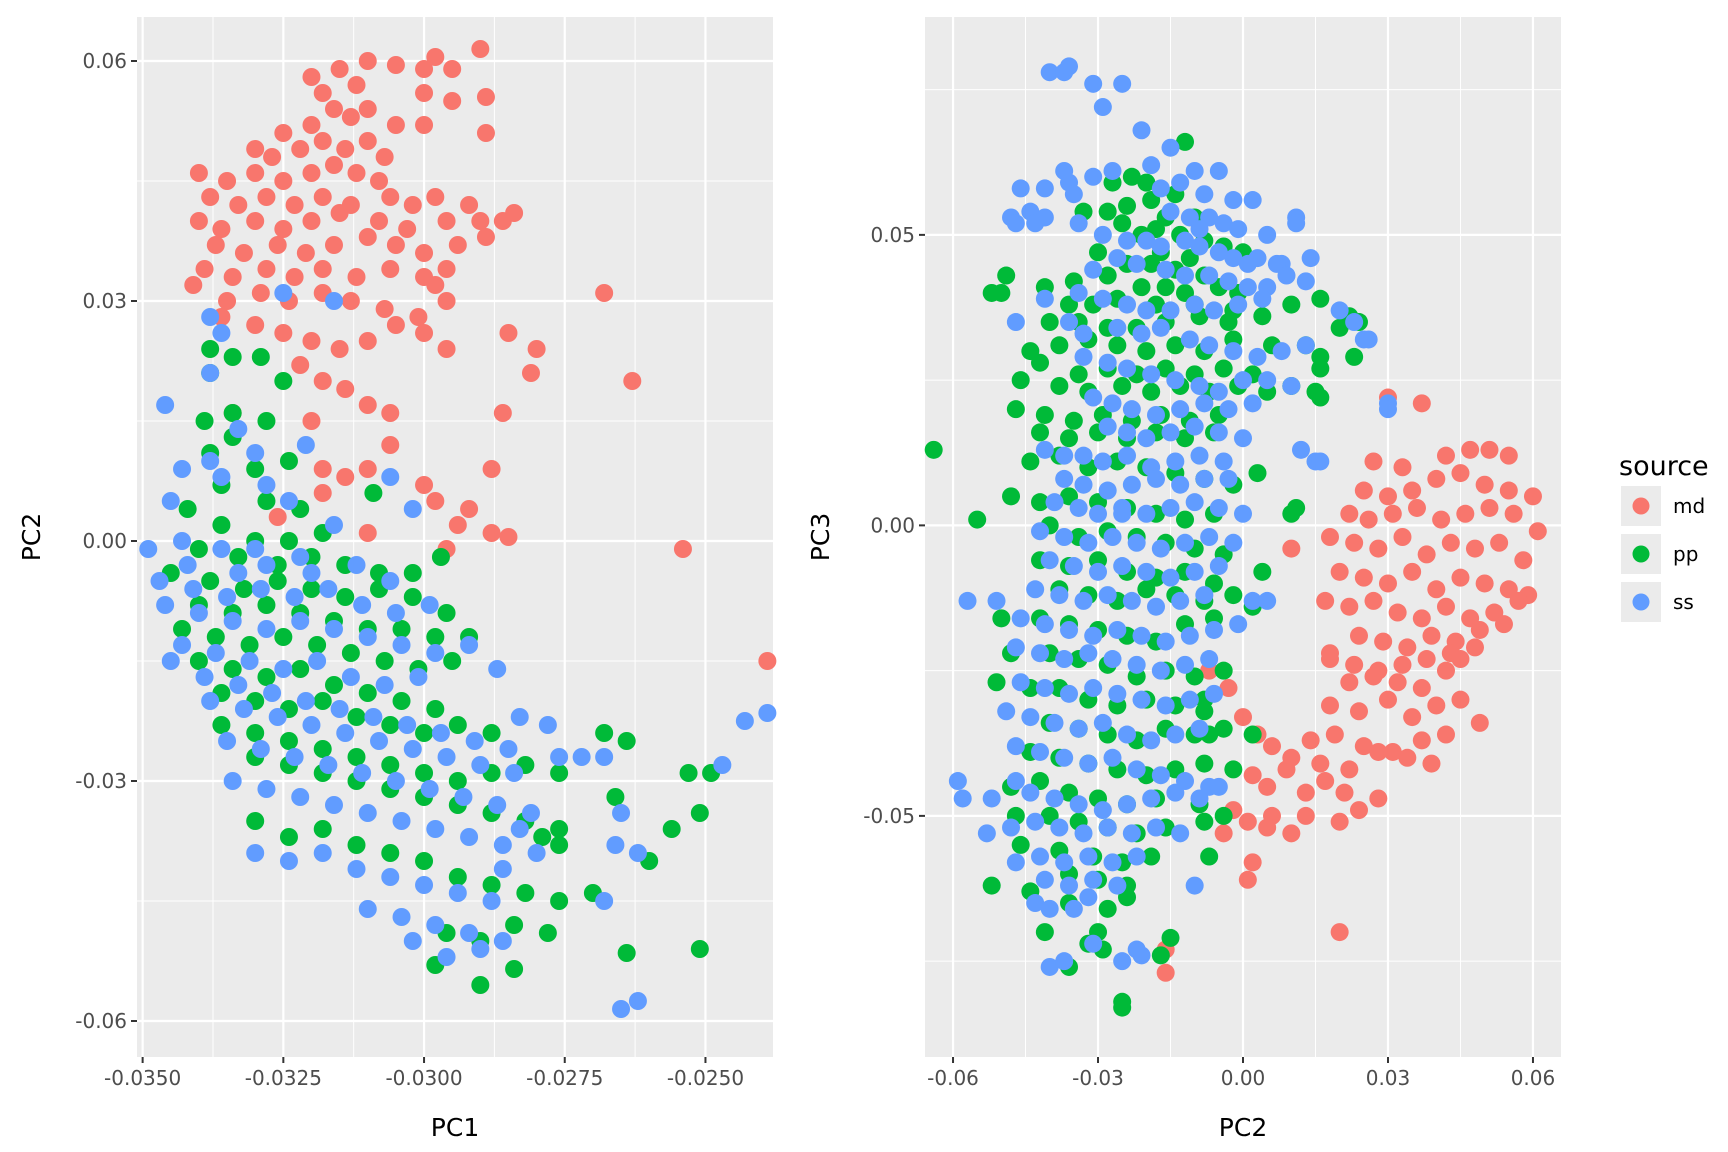 This screenshot has width=1728, height=1152. Describe the element at coordinates (1689, 506) in the screenshot. I see `legend-label-md: md` at that location.